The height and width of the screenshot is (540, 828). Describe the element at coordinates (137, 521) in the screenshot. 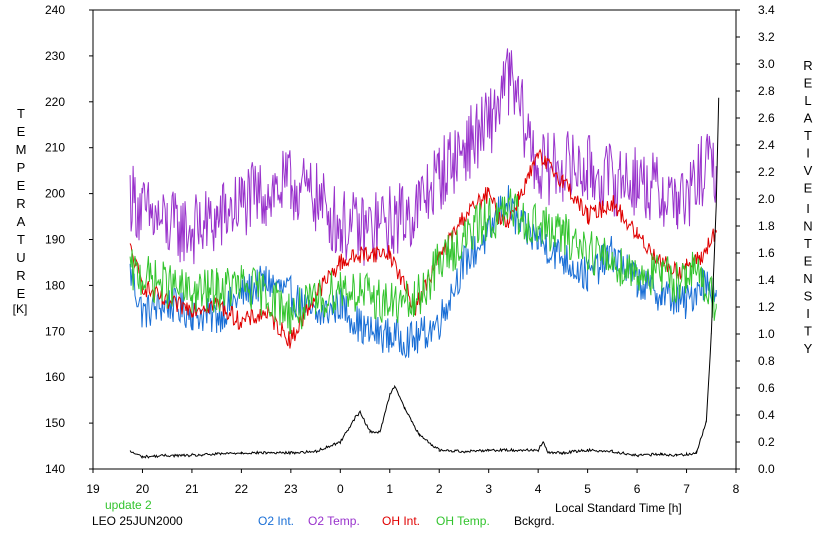

I see `station-annotation: LEO 25JUN2000` at that location.